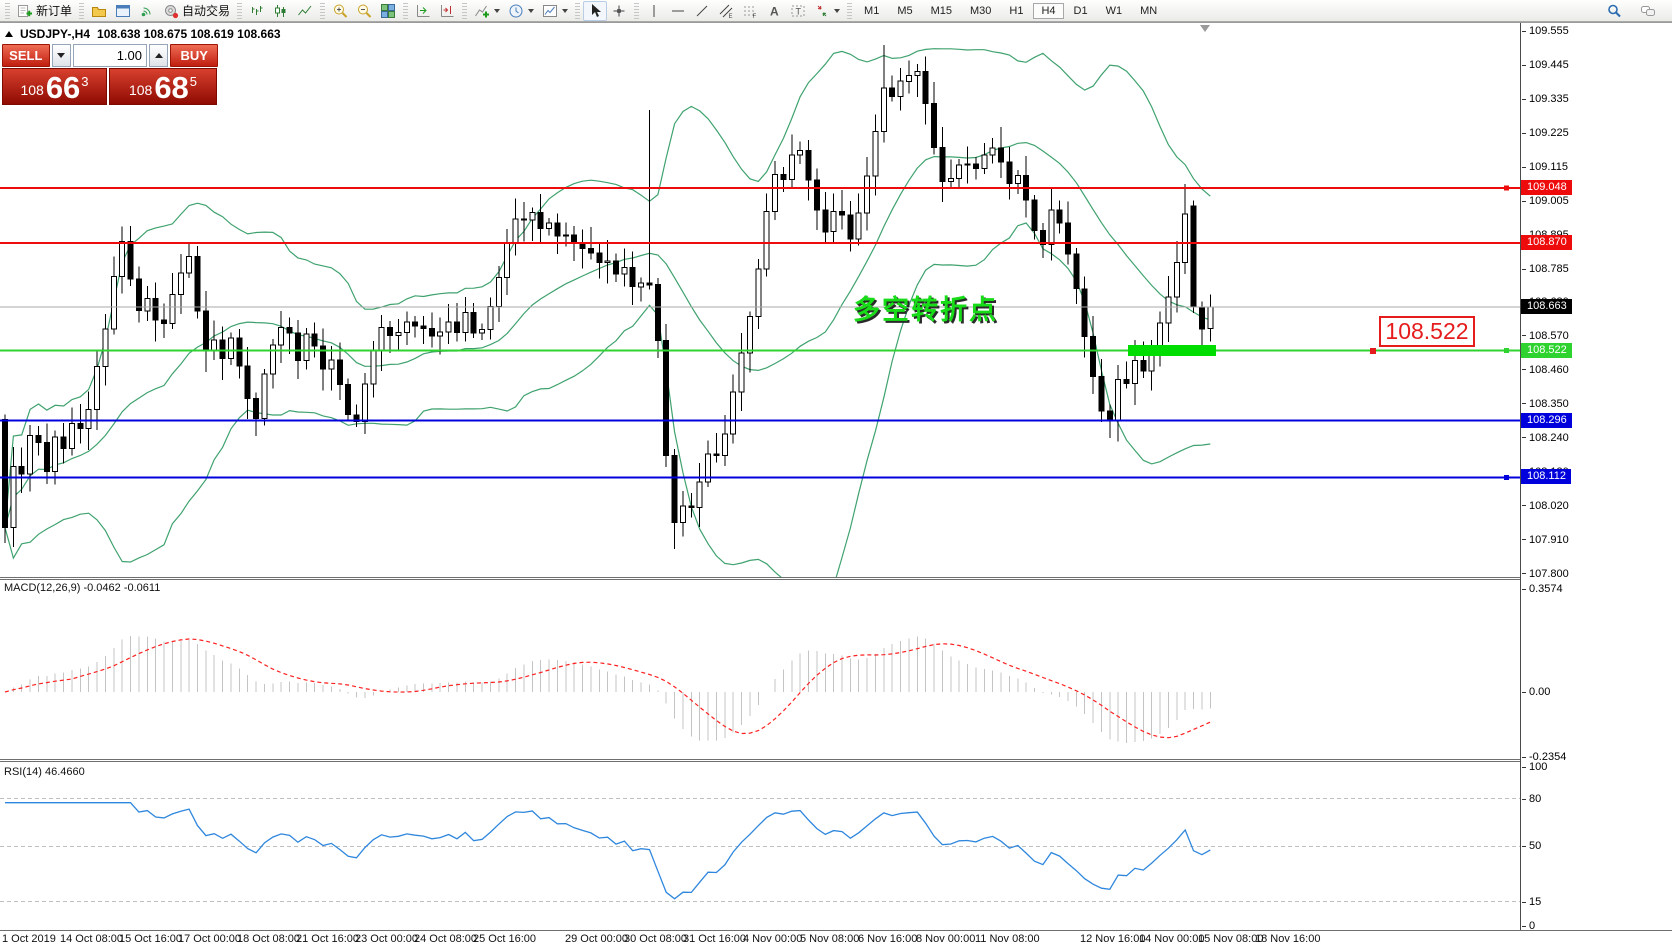 This screenshot has width=1672, height=948. Describe the element at coordinates (1427, 331) in the screenshot. I see `price-tag-box: 108.522` at that location.